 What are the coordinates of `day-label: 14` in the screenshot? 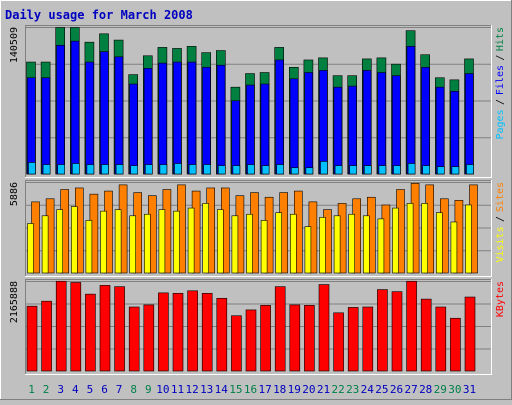 It's located at (222, 389).